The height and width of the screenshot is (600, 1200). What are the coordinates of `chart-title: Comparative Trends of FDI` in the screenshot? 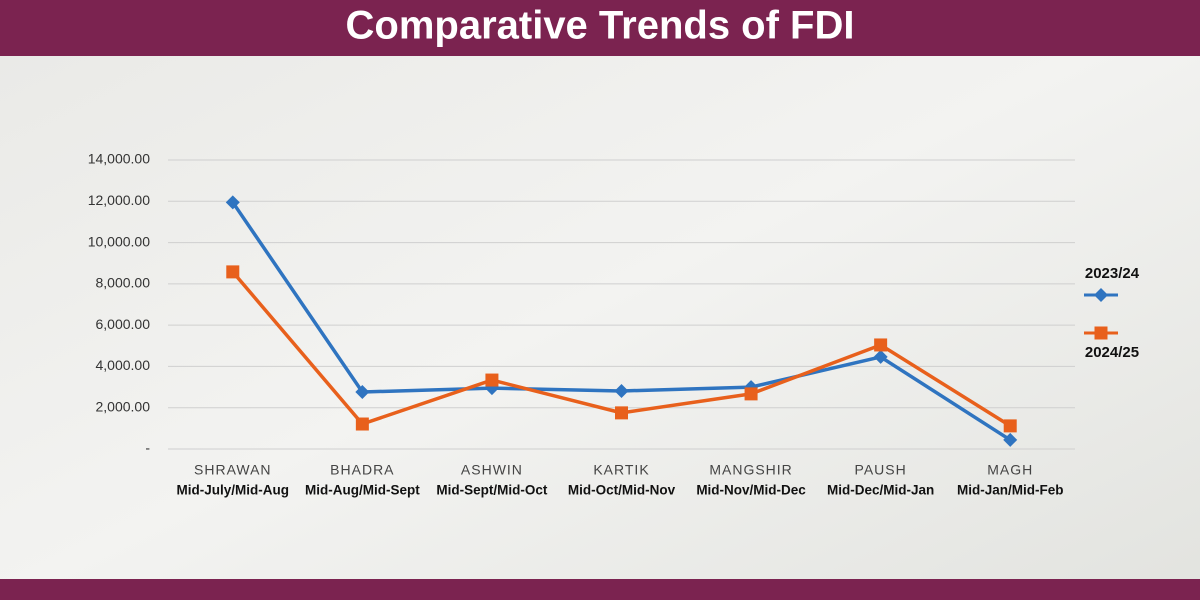 It's located at (600, 26).